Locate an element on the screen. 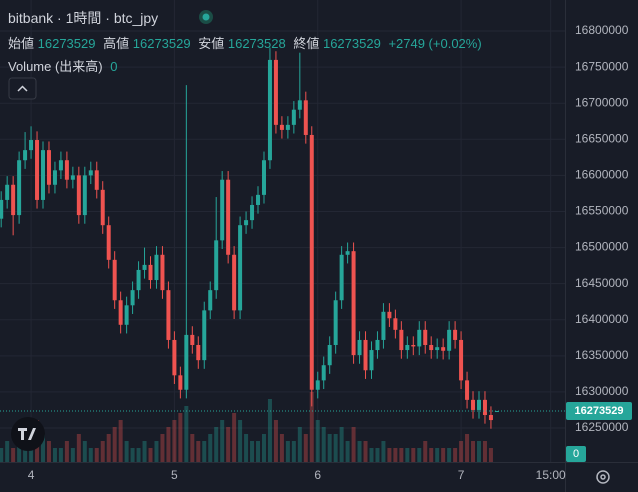 This screenshot has height=492, width=638. settings-icon is located at coordinates (603, 477).